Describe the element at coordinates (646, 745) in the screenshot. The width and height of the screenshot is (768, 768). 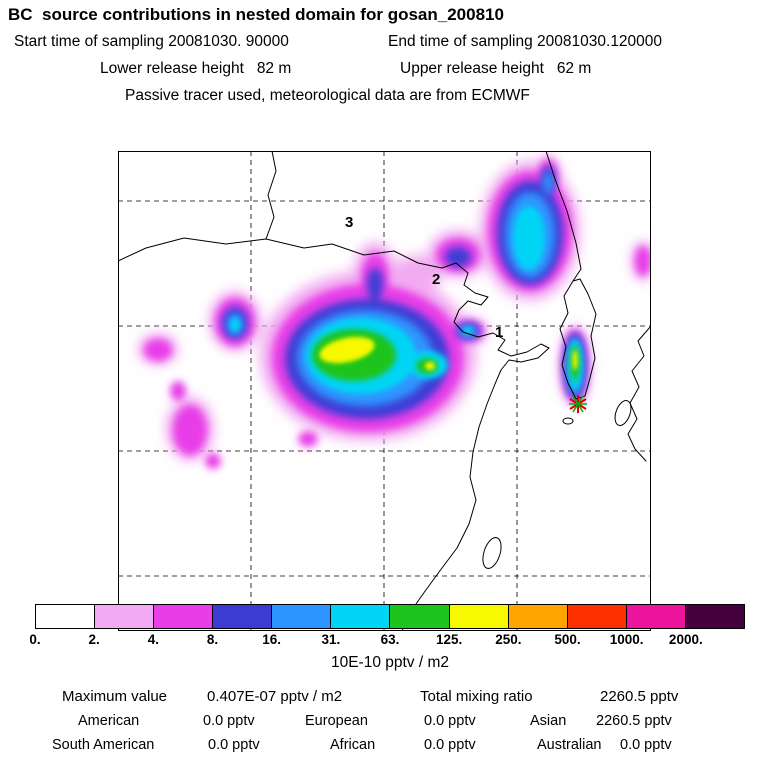
I see `region-value-australian: 0.0 pptv` at that location.